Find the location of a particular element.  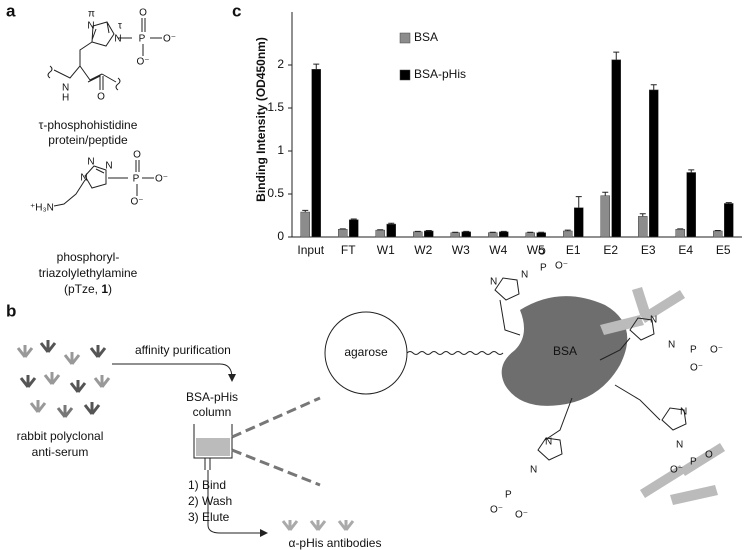

column is located at coordinates (213, 447).